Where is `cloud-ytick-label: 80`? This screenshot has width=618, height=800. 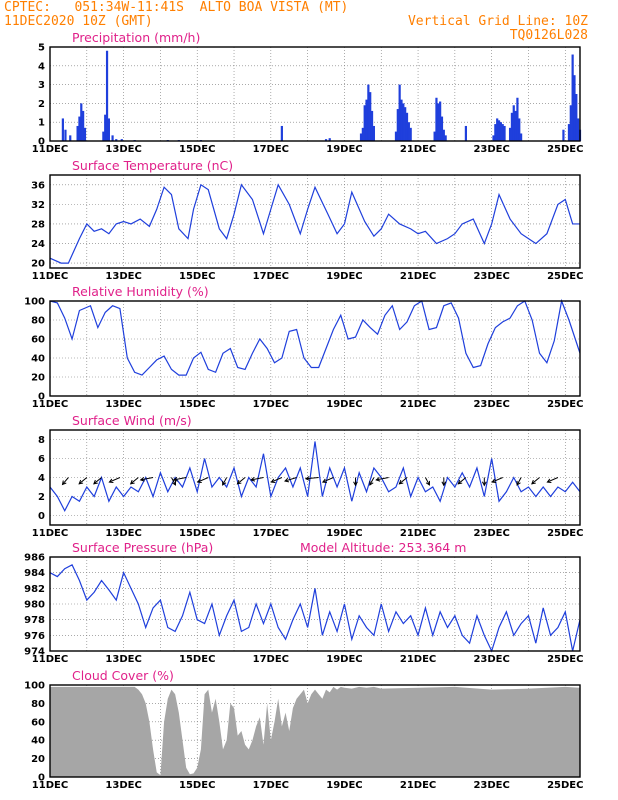
cloud-ytick-label: 80 is located at coordinates (38, 704).